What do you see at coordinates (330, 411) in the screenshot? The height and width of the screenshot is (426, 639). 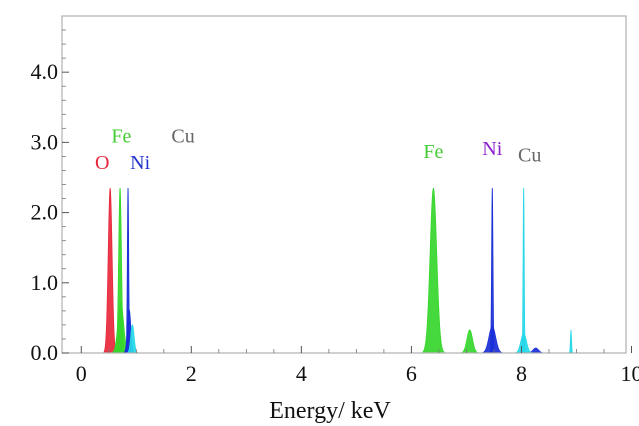 I see `x-axis-title: Energy/ keV` at bounding box center [330, 411].